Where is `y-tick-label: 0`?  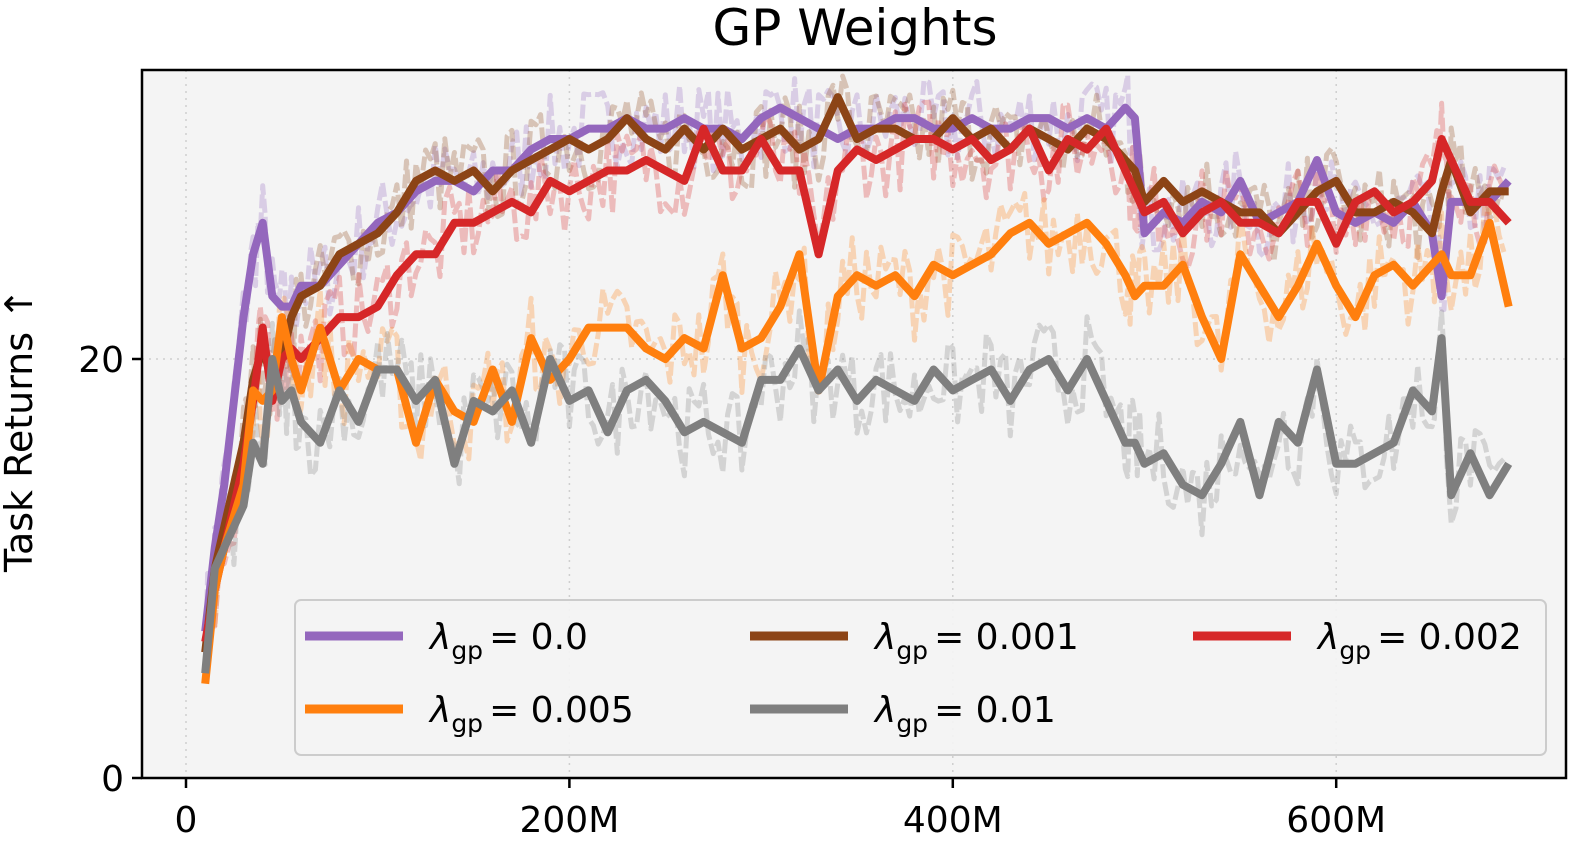
y-tick-label: 0 is located at coordinates (112, 779).